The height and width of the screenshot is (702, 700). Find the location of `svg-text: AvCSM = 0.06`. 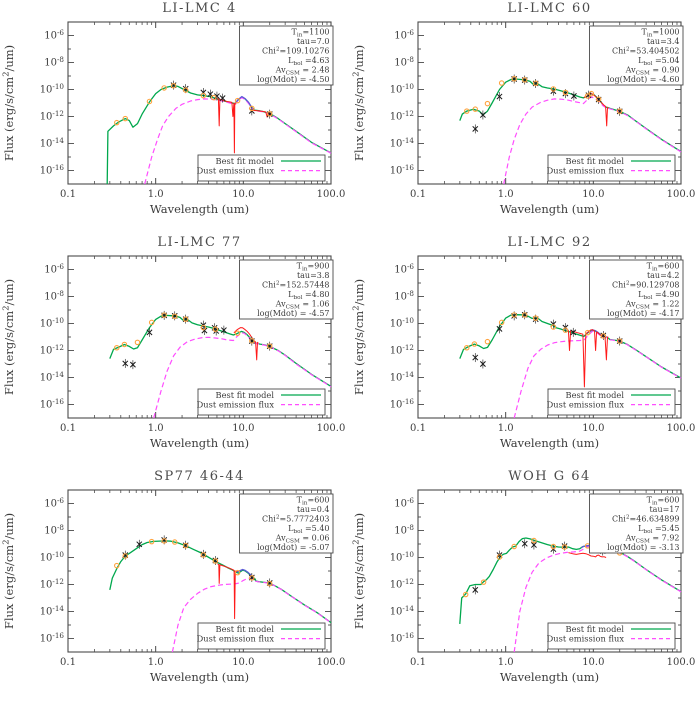

svg-text: AvCSM = 0.06 is located at coordinates (302, 539).